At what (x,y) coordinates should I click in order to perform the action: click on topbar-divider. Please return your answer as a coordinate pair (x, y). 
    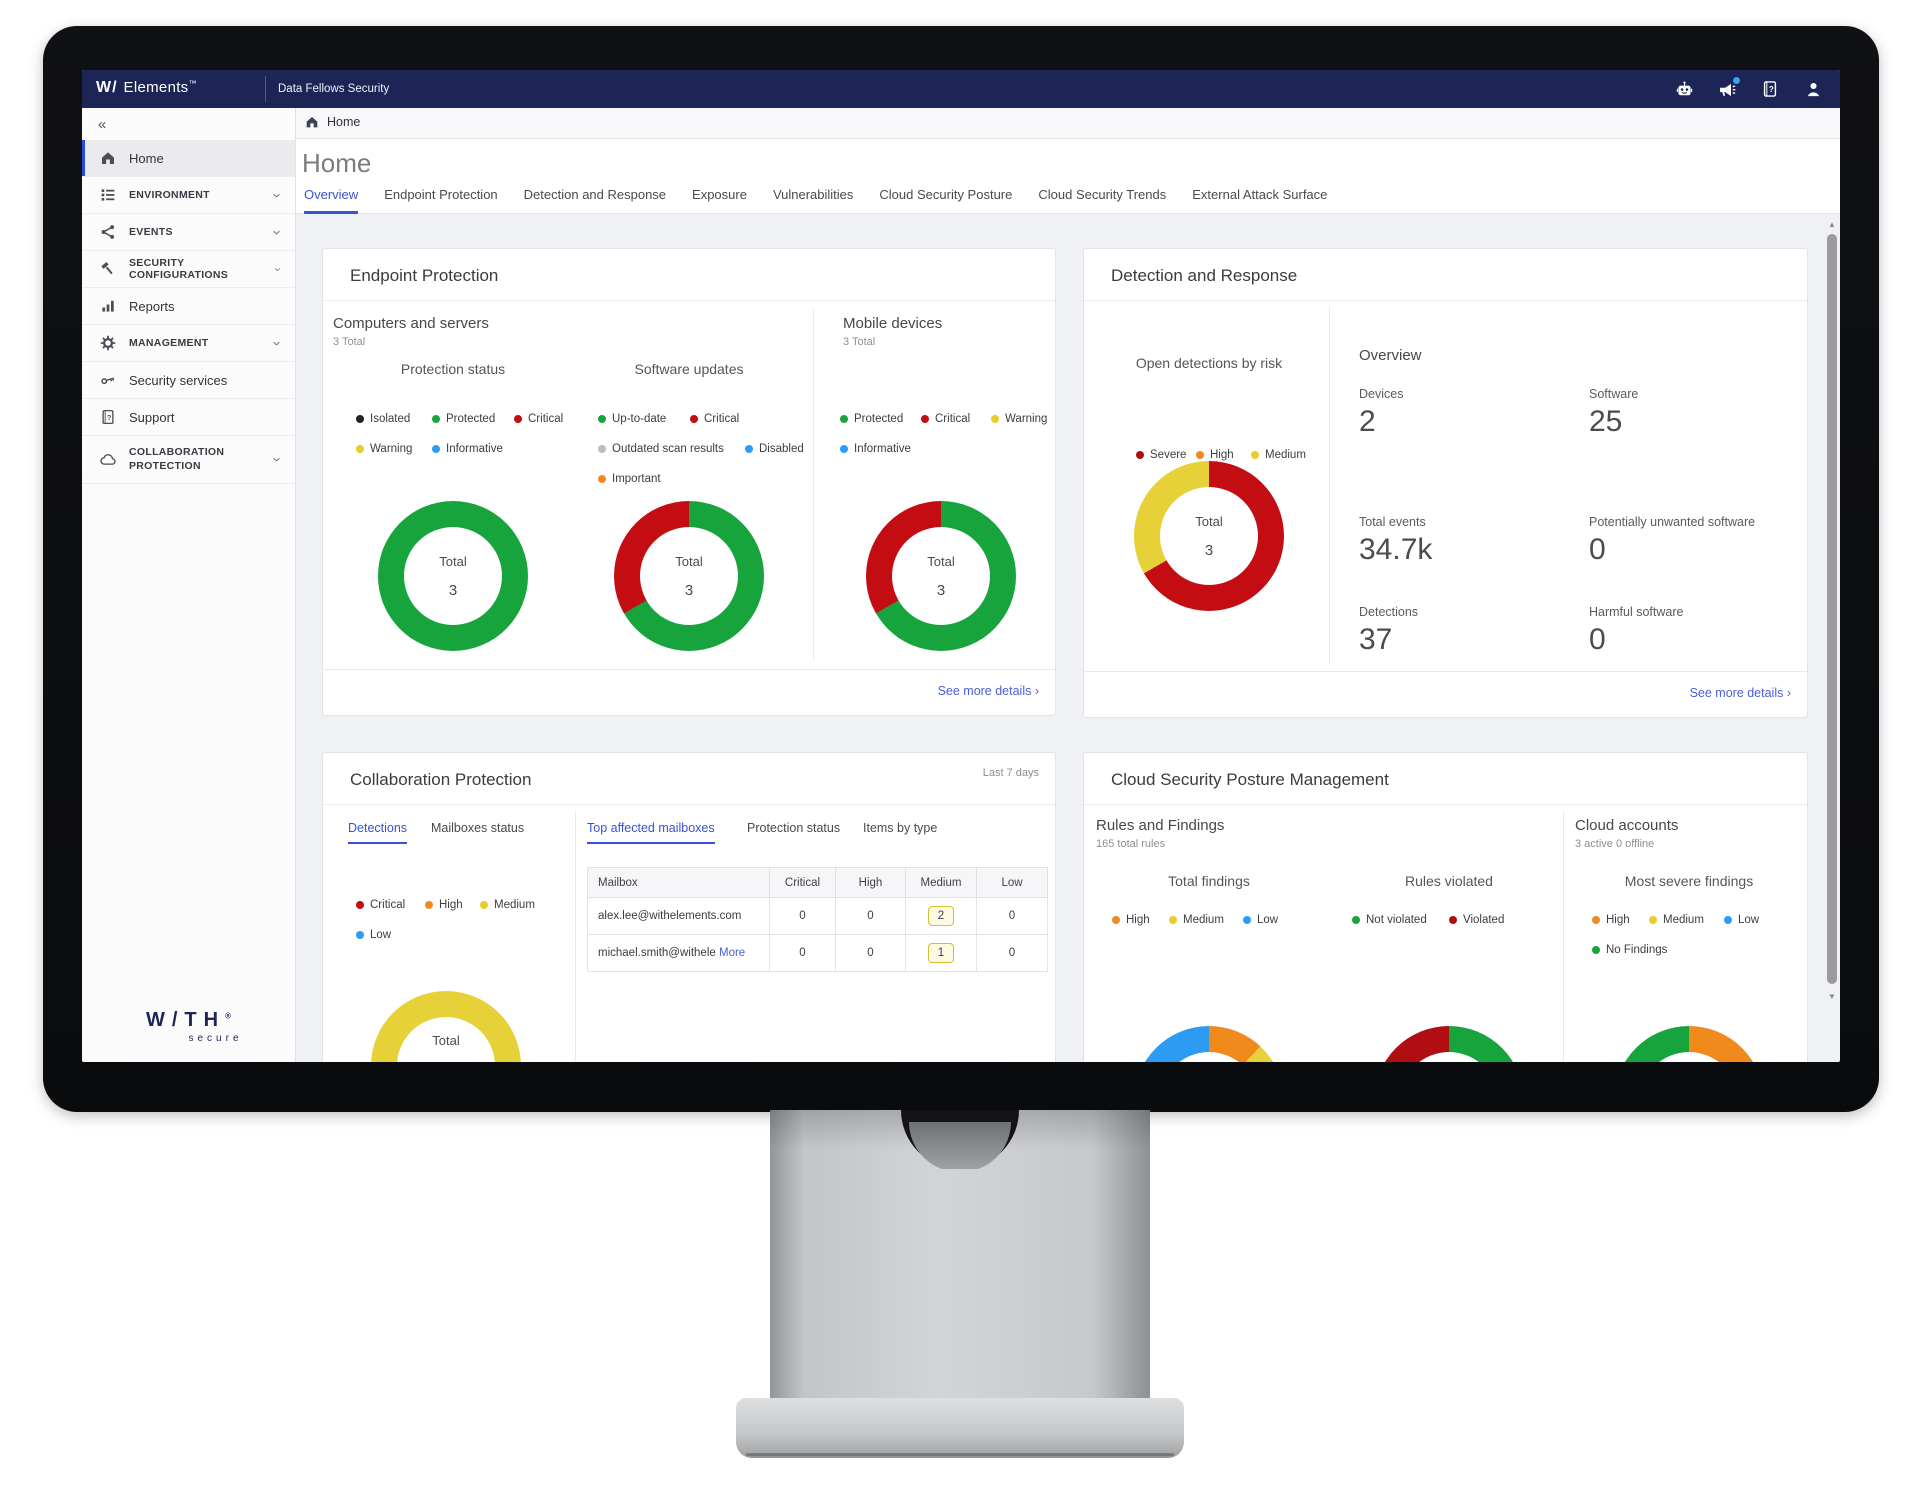
    Looking at the image, I should click on (265, 89).